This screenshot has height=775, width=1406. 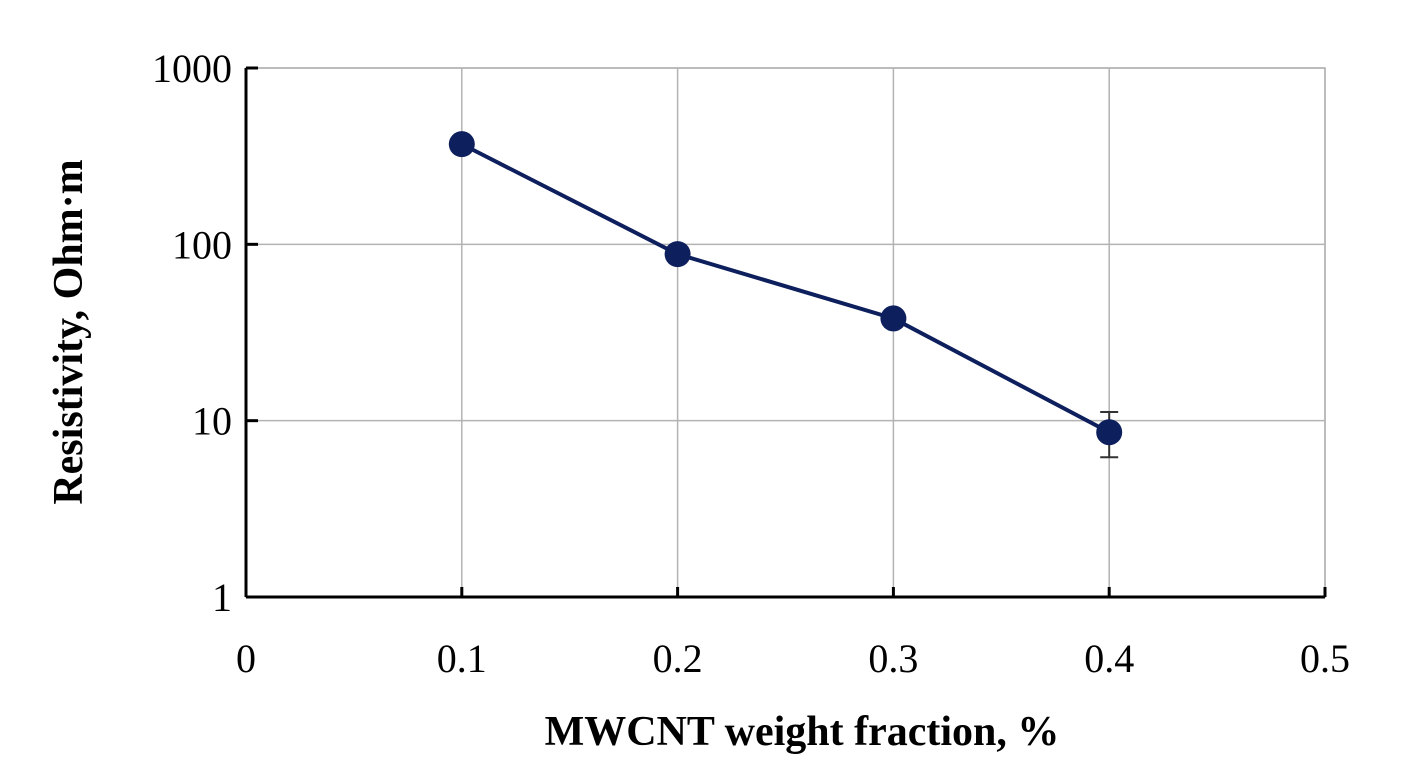 What do you see at coordinates (462, 658) in the screenshot?
I see `x-tick-label: 0.1` at bounding box center [462, 658].